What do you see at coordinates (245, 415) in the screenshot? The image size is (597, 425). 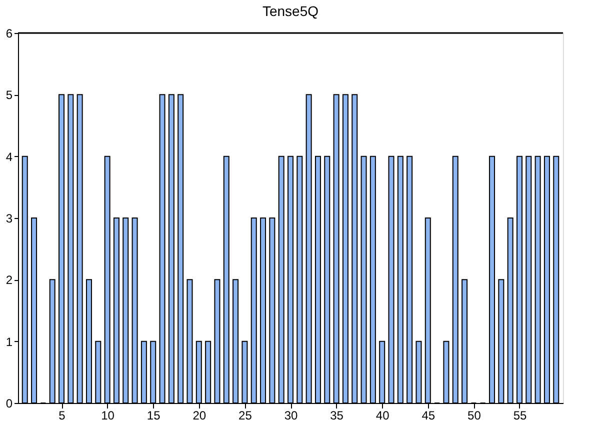 I see `x-tick-label: 25` at bounding box center [245, 415].